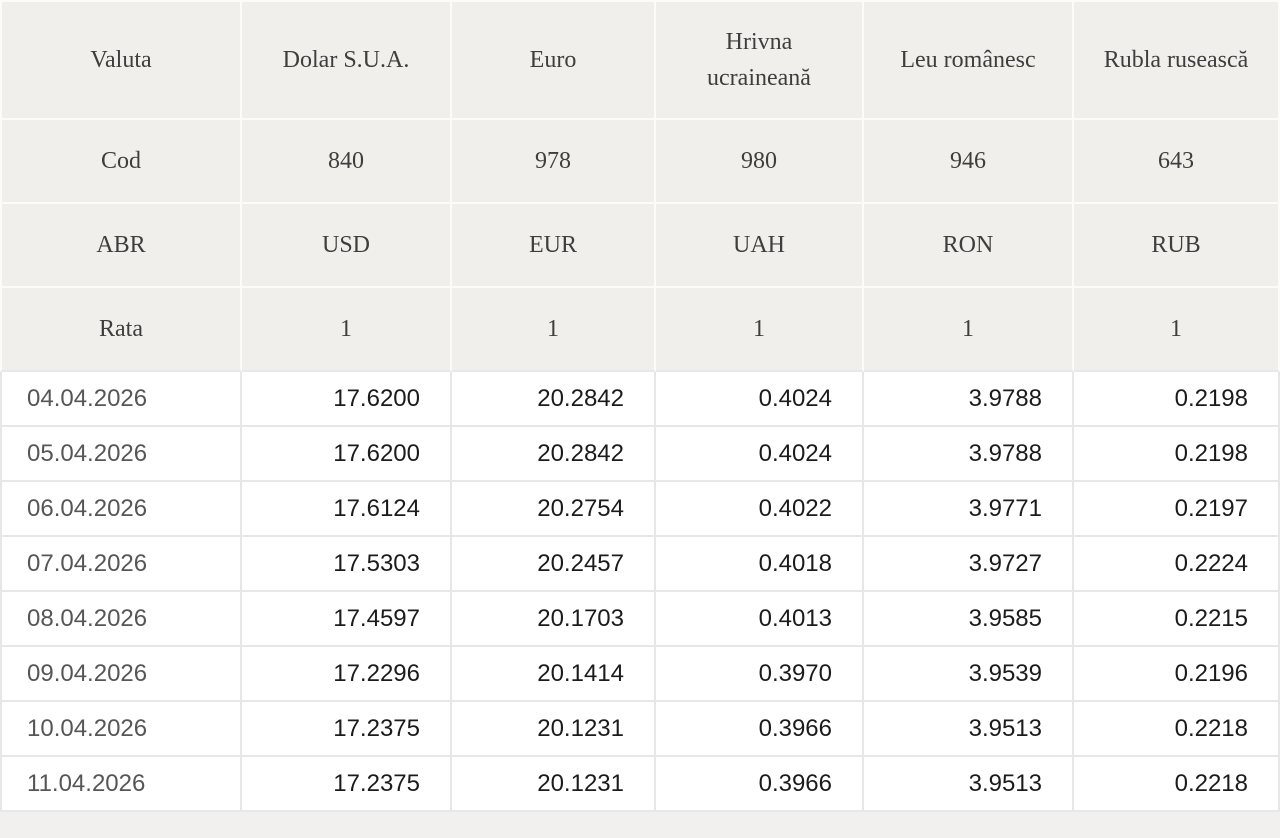  What do you see at coordinates (760, 674) in the screenshot?
I see `rate-value-cell: 0.3970` at bounding box center [760, 674].